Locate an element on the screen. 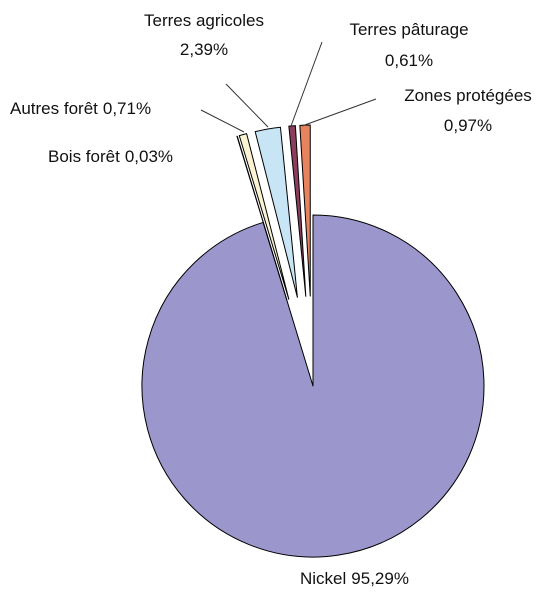  slice-label: Bois forêt 0,03% is located at coordinates (110, 156).